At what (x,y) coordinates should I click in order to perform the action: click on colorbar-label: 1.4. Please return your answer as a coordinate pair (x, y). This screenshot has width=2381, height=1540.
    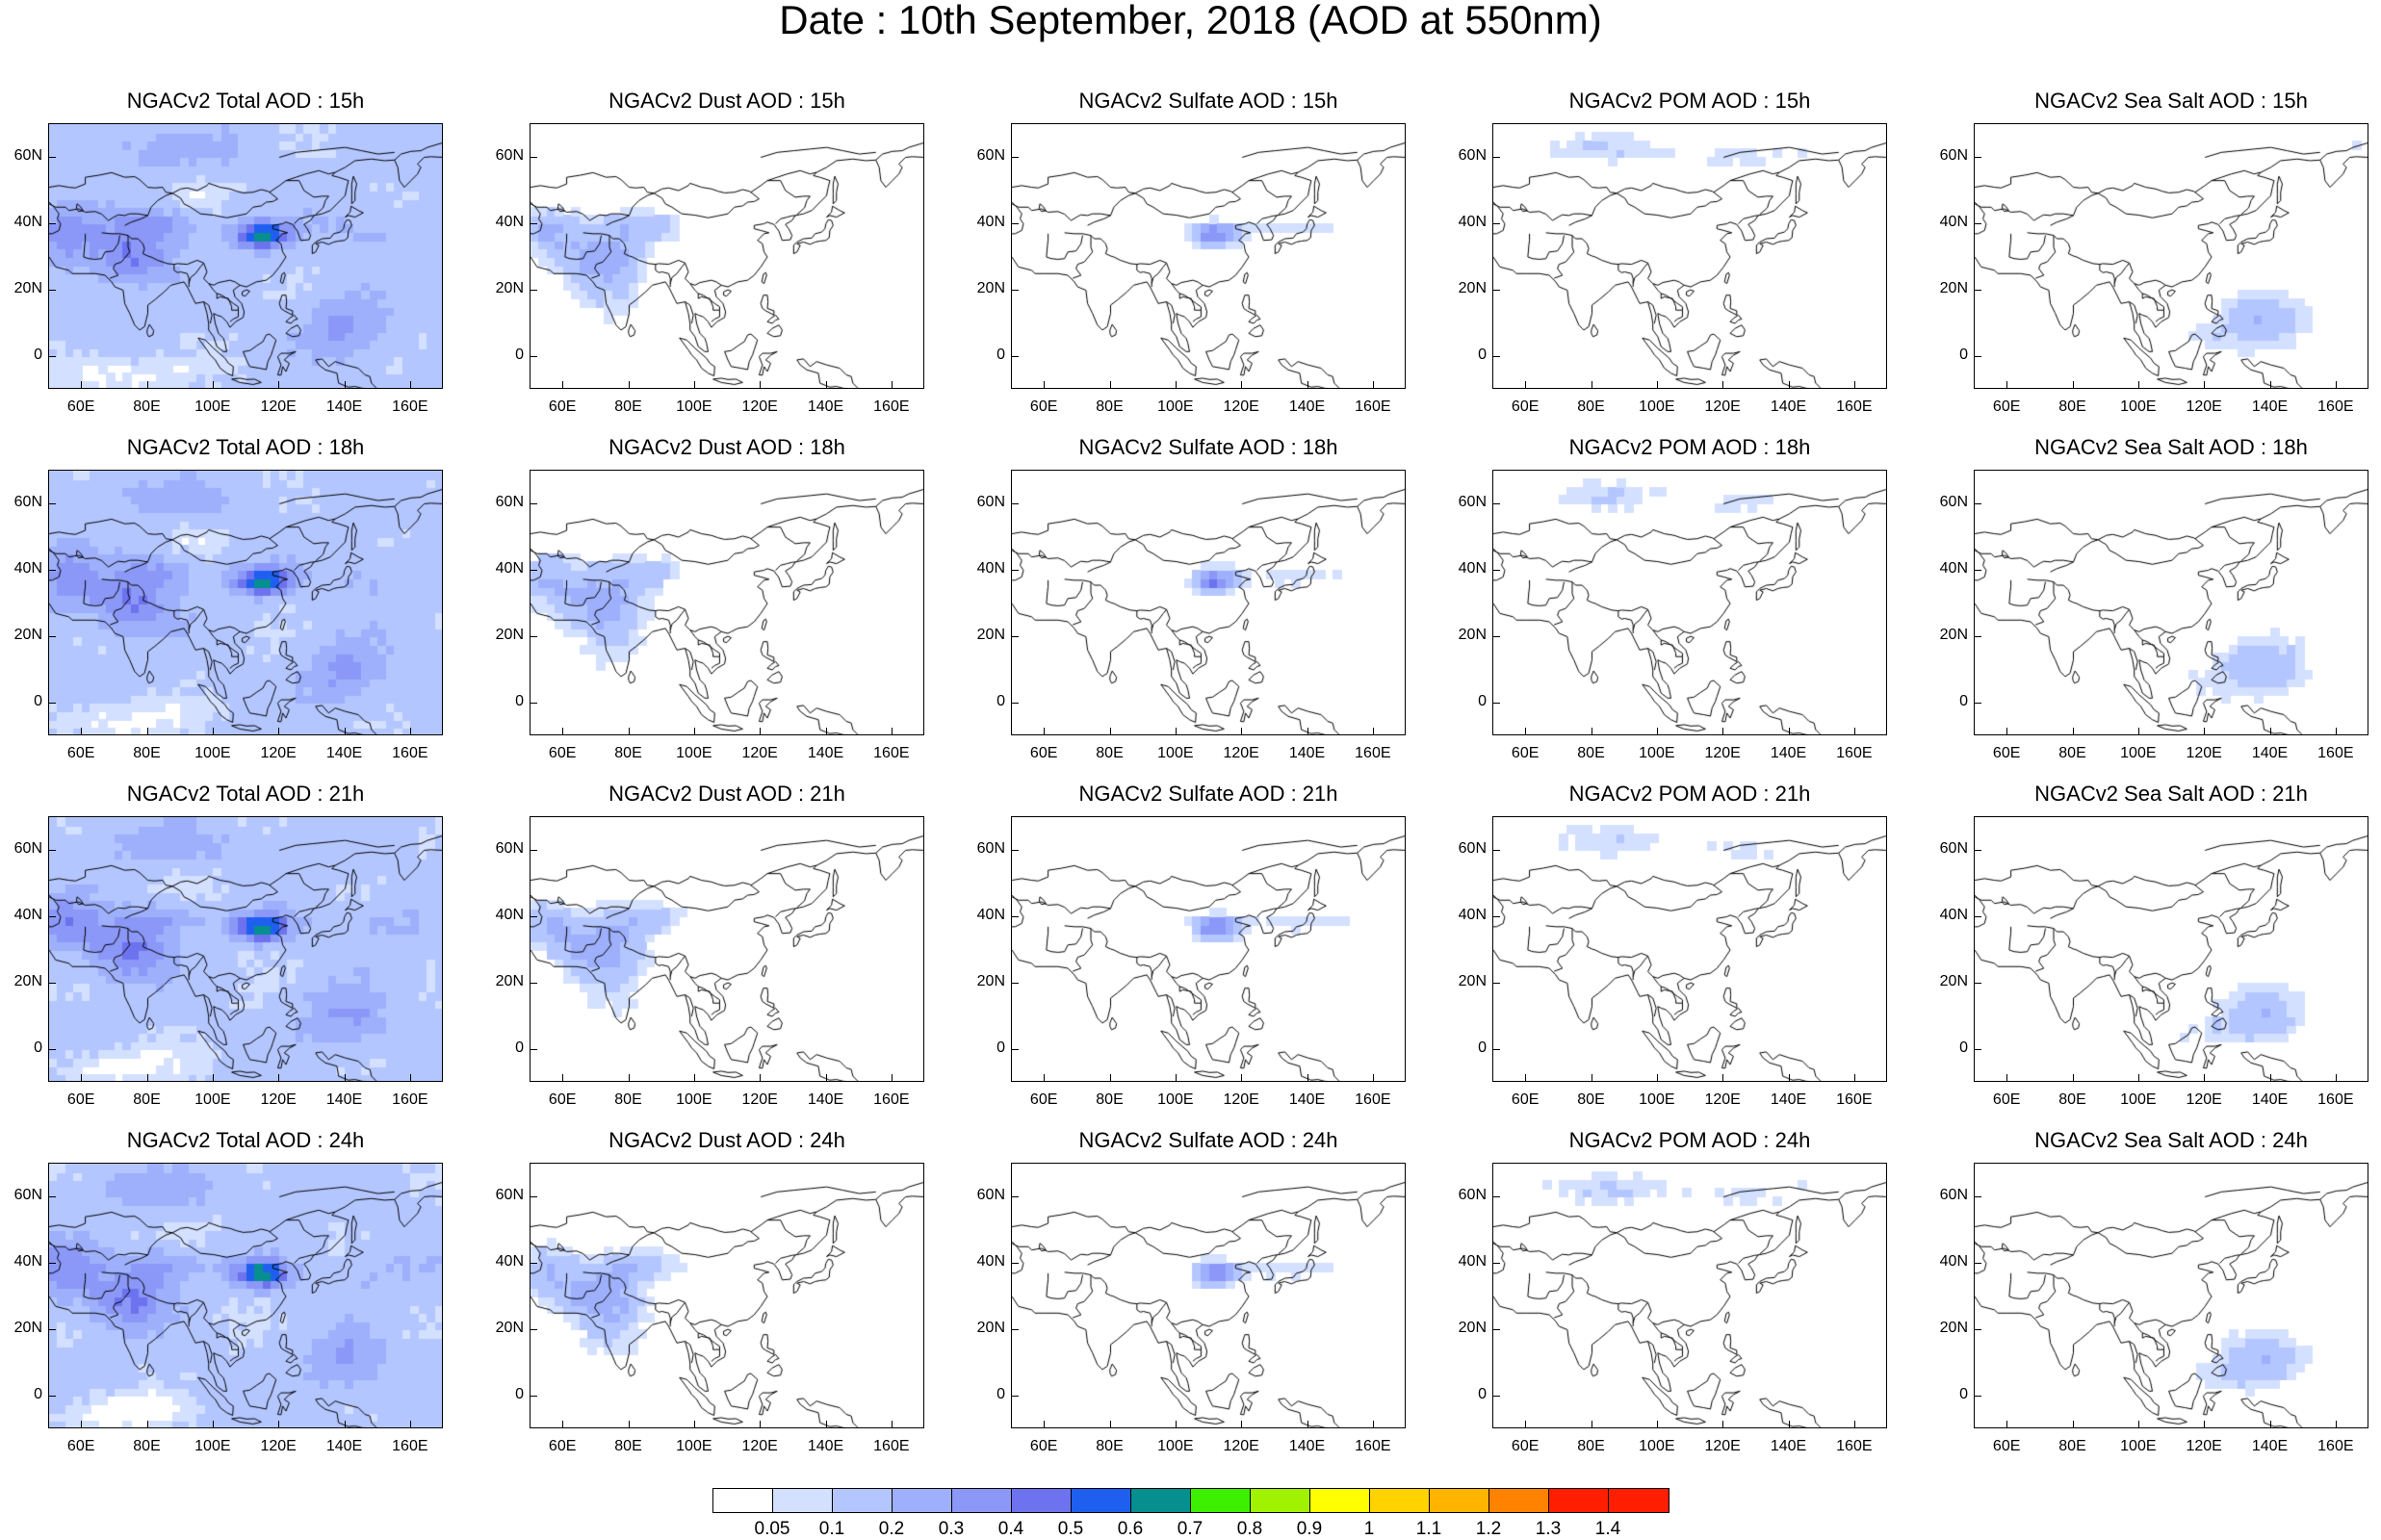
    Looking at the image, I should click on (1607, 1529).